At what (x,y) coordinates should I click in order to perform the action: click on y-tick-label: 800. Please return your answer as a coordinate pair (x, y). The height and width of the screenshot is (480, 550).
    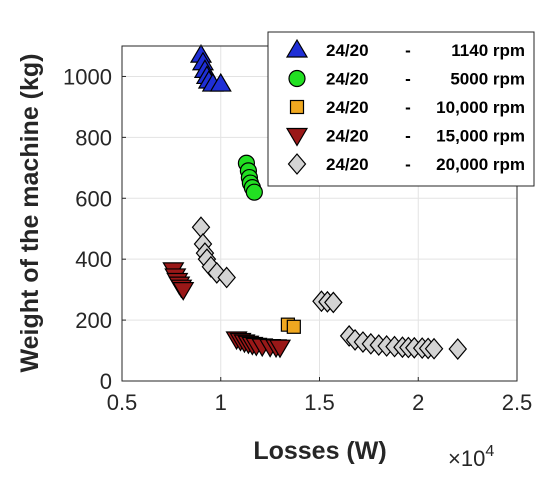
    Looking at the image, I should click on (93, 137).